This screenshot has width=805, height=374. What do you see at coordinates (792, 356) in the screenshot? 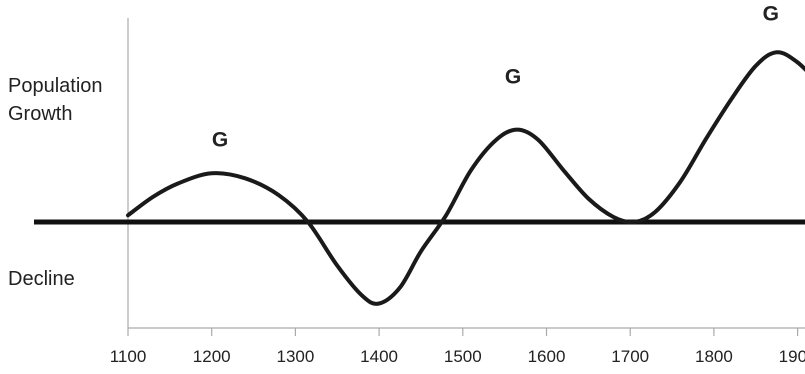
I see `x-tick-label-8: 1900` at bounding box center [792, 356].